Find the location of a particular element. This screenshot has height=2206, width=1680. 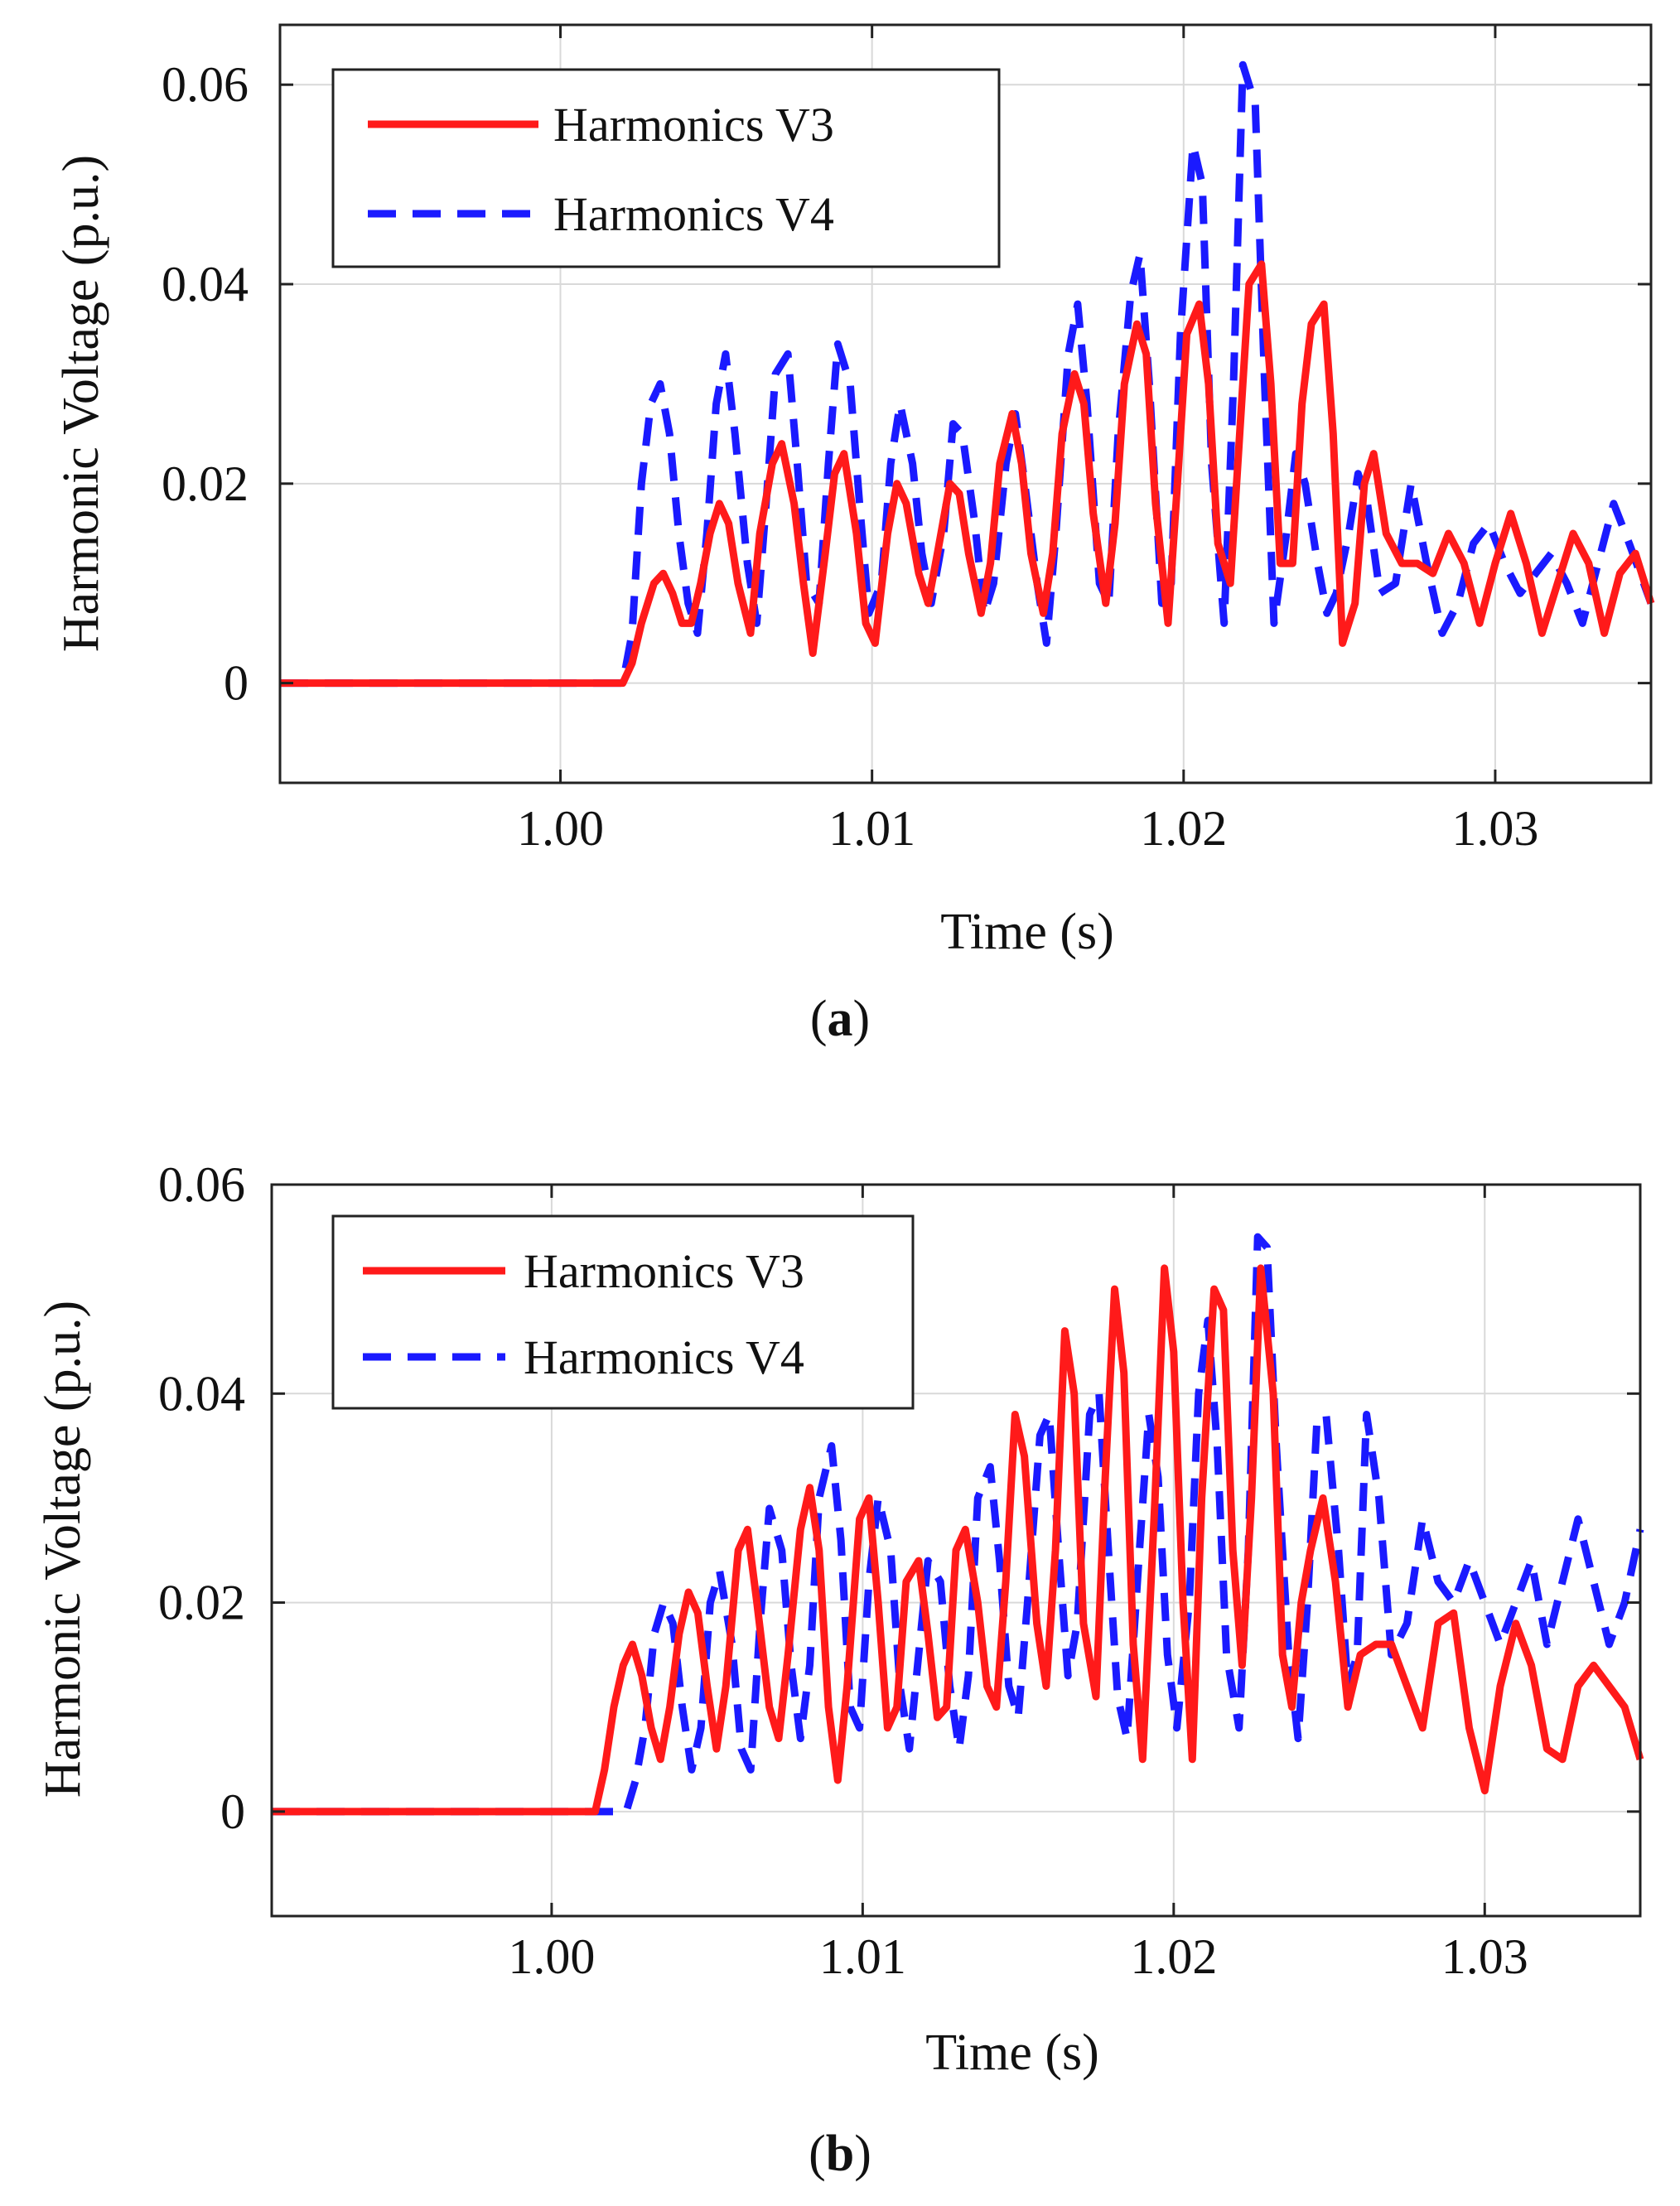

x-tick-labels-a: 1.00 1.01 1.02 1.03 is located at coordinates (1027, 828).